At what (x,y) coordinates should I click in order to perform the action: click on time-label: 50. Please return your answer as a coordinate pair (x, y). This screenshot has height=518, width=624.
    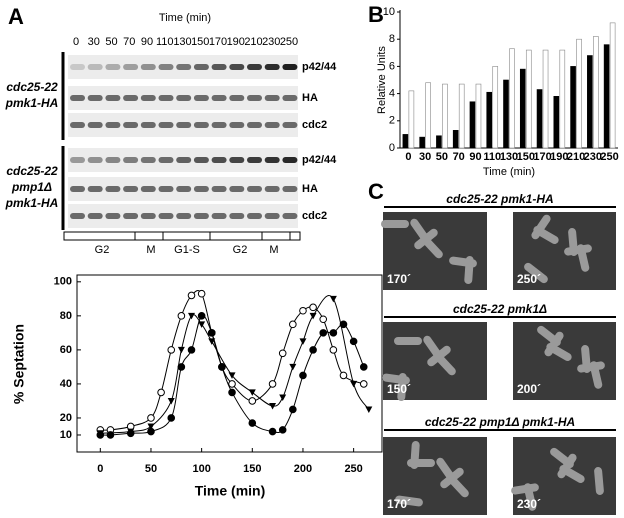
    Looking at the image, I should click on (111, 42).